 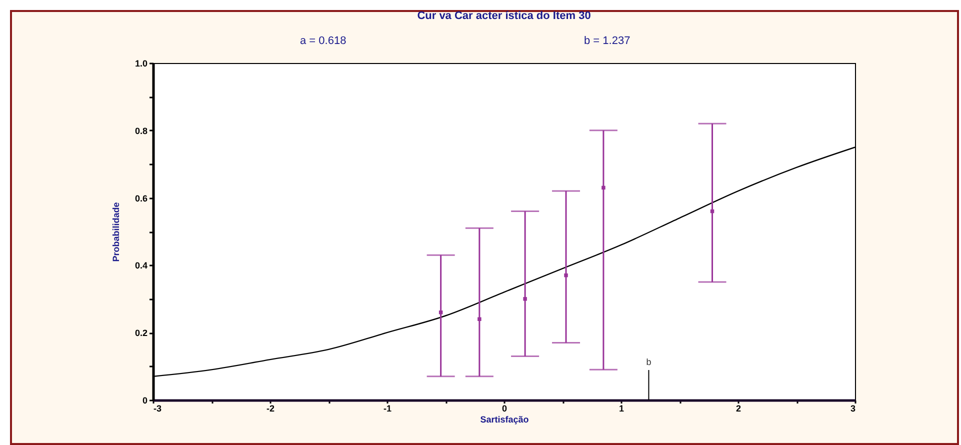 I want to click on y-tick-label: 0.4, so click(x=141, y=265).